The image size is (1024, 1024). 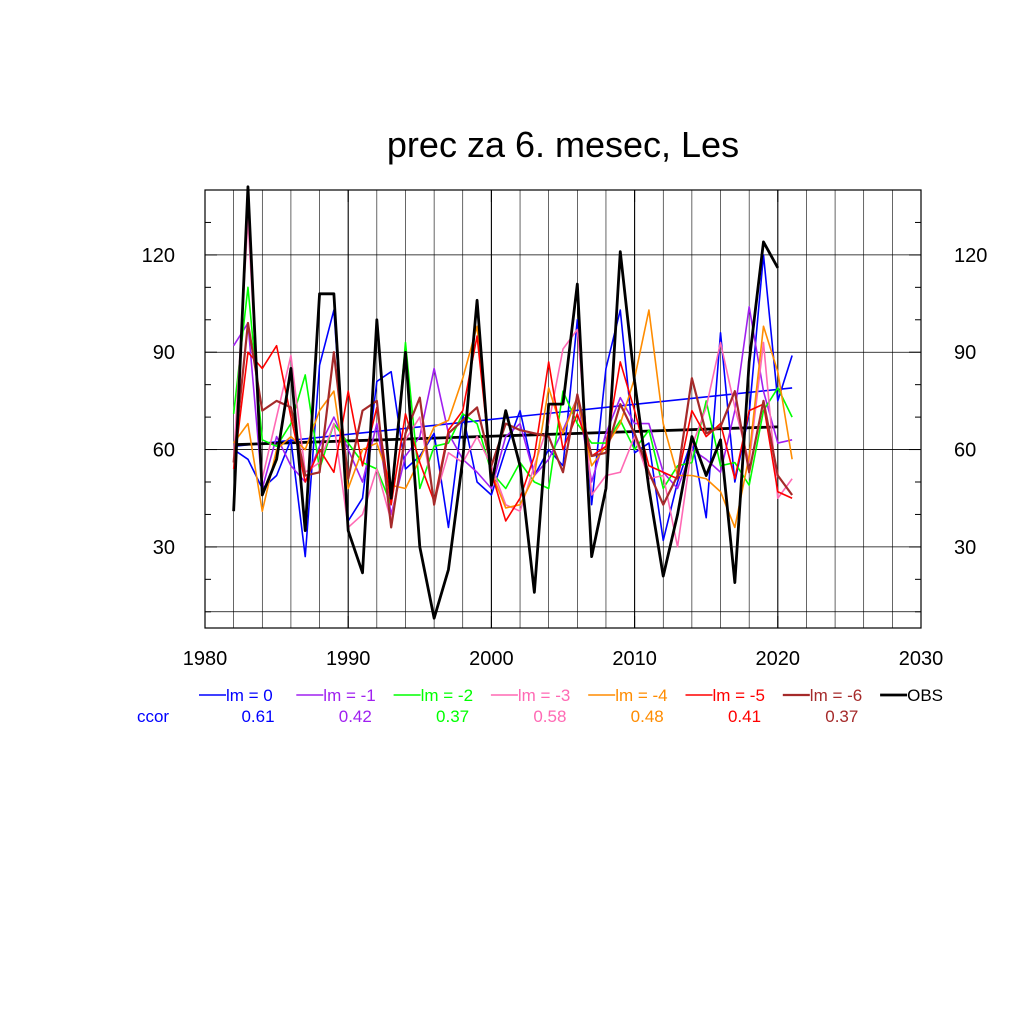 I want to click on legend-label: lm = -4, so click(x=641, y=695).